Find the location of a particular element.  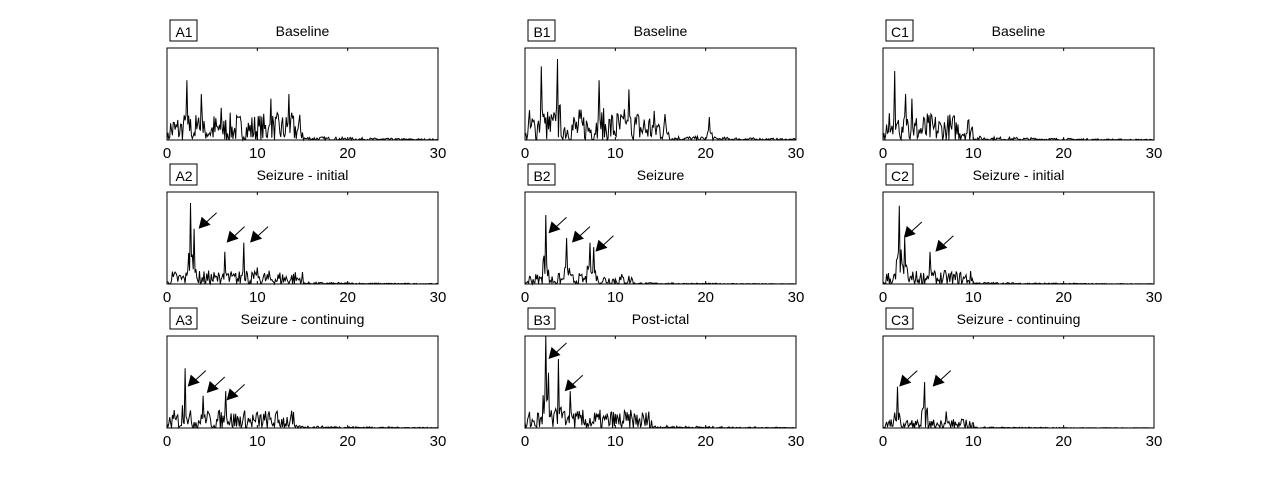

panel-label: A1 is located at coordinates (183, 32).